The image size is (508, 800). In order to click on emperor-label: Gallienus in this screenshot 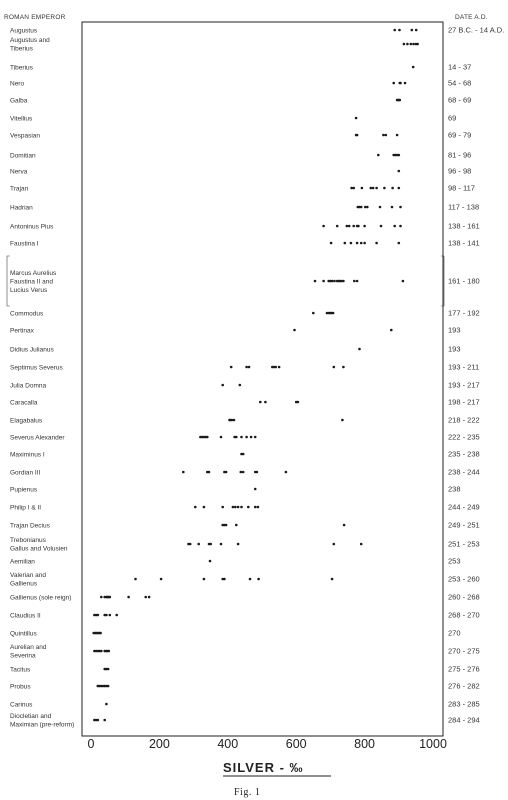, I will do `click(24, 584)`.